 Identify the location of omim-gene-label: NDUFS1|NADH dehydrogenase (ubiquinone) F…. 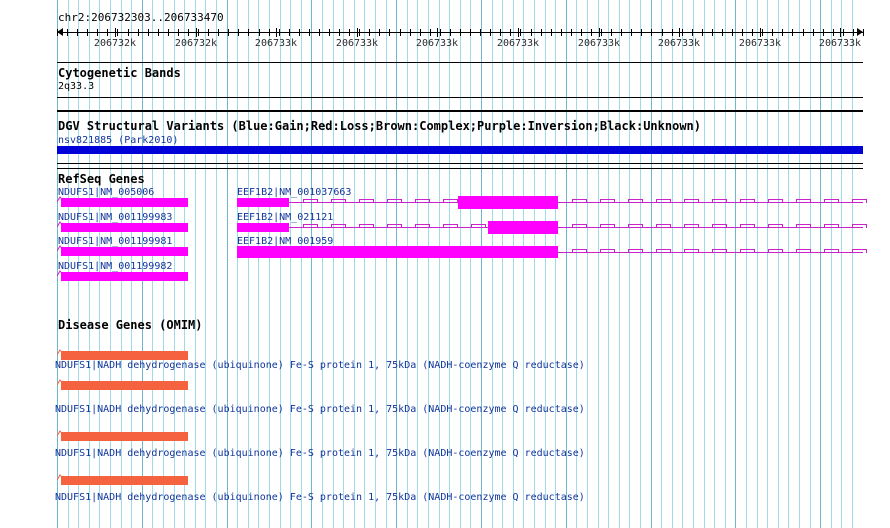
(320, 453).